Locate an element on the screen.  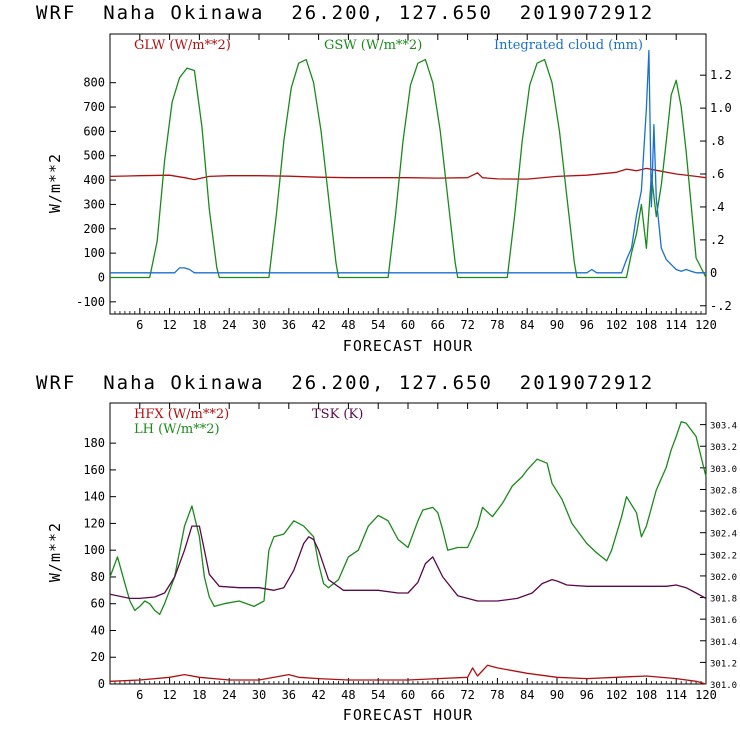
bottom-x-tick-label: 54 is located at coordinates (378, 695).